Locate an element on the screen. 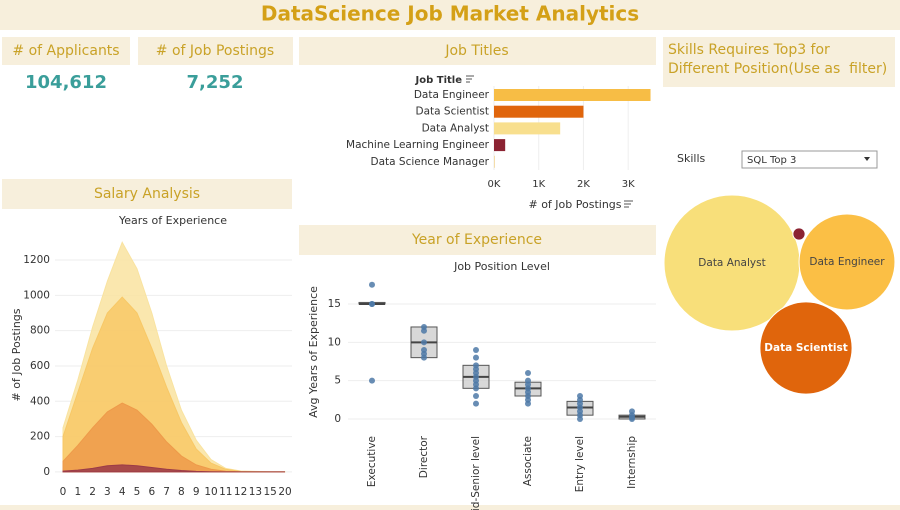 The width and height of the screenshot is (900, 510). dropdown-arrow is located at coordinates (867, 159).